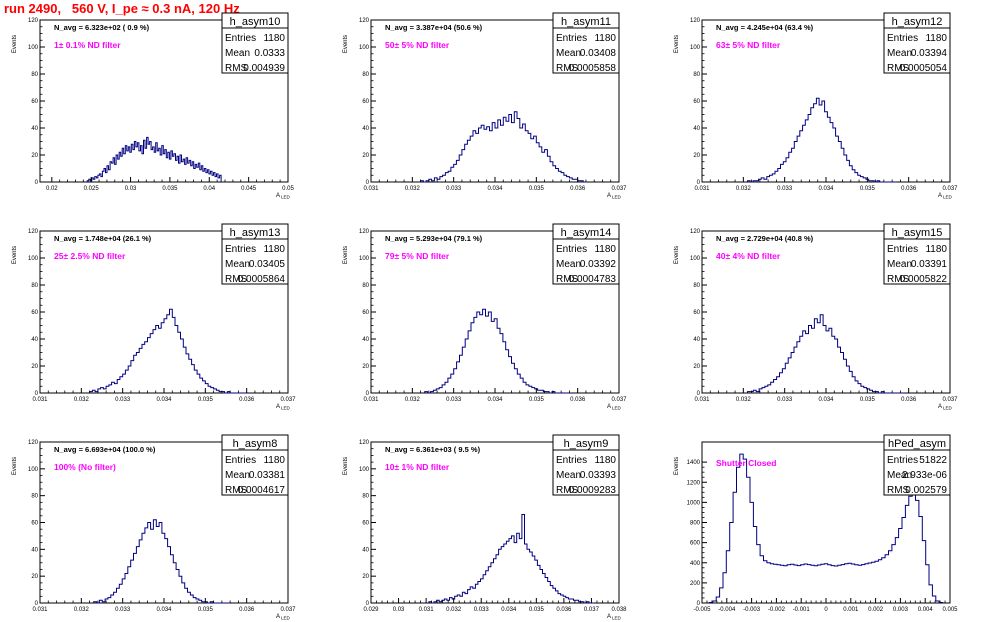 This screenshot has width=996, height=622. What do you see at coordinates (249, 189) in the screenshot?
I see `x-tick-label: 0.045` at bounding box center [249, 189].